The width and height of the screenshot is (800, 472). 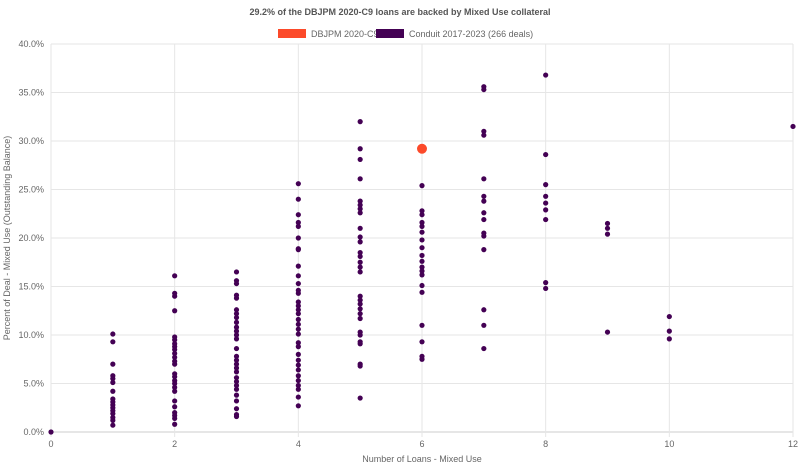 What do you see at coordinates (298, 444) in the screenshot?
I see `x-tick-label: 4` at bounding box center [298, 444].